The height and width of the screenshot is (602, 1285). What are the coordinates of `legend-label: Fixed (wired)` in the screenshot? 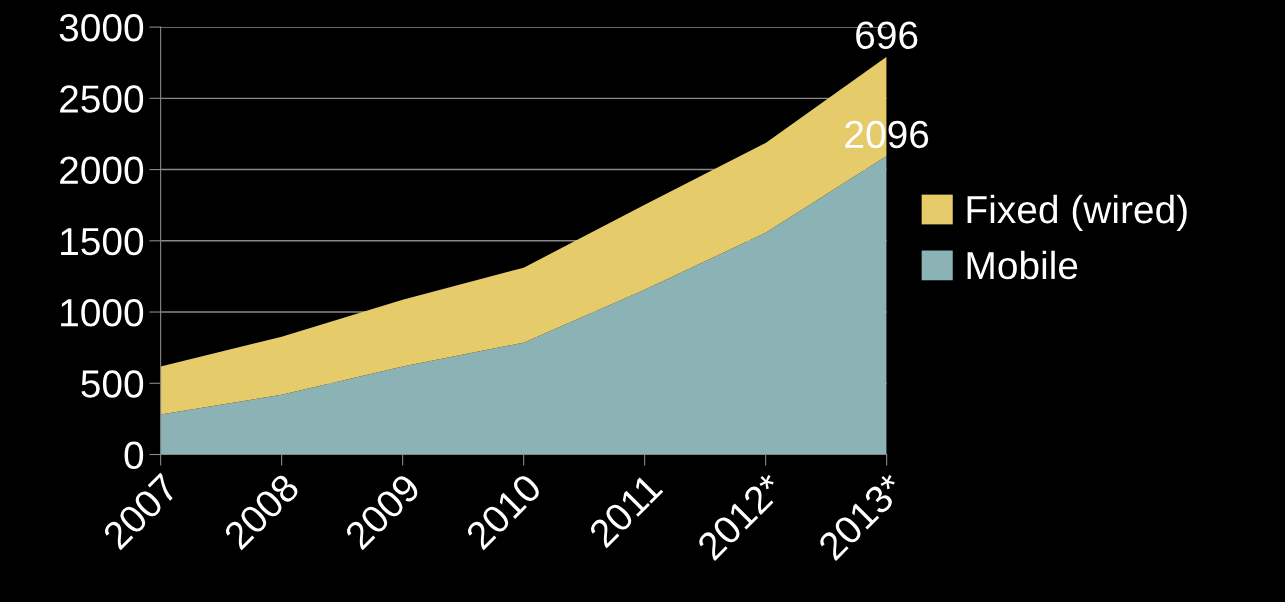 It's located at (1077, 213).